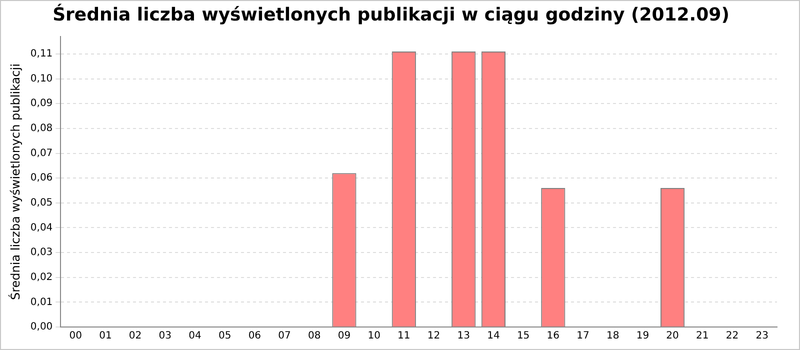 Image resolution: width=800 pixels, height=350 pixels. Describe the element at coordinates (14, 182) in the screenshot. I see `y-axis-title: Średnia liczba wyświetlonych publikacji` at that location.